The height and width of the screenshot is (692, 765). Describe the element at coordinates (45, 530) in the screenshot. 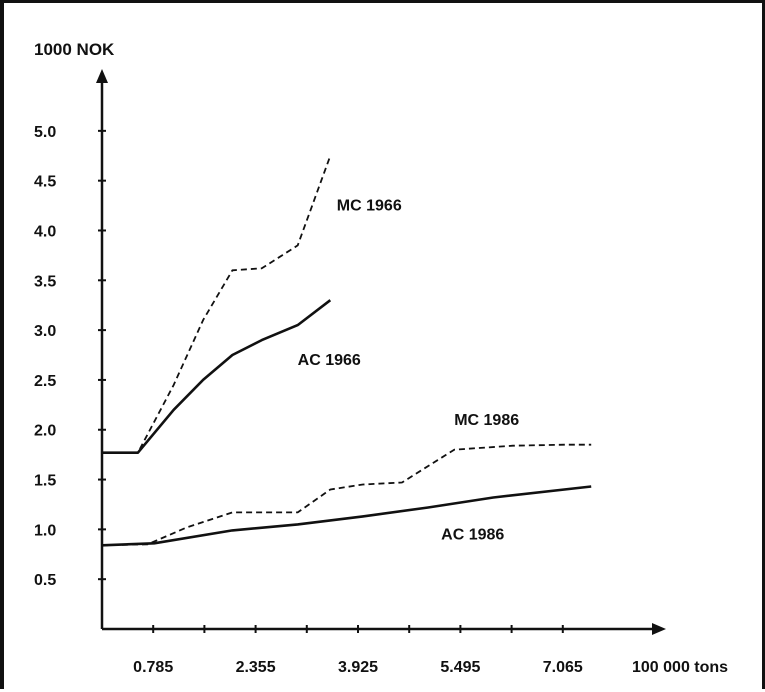

I see `y-tick-label: 1.0` at that location.